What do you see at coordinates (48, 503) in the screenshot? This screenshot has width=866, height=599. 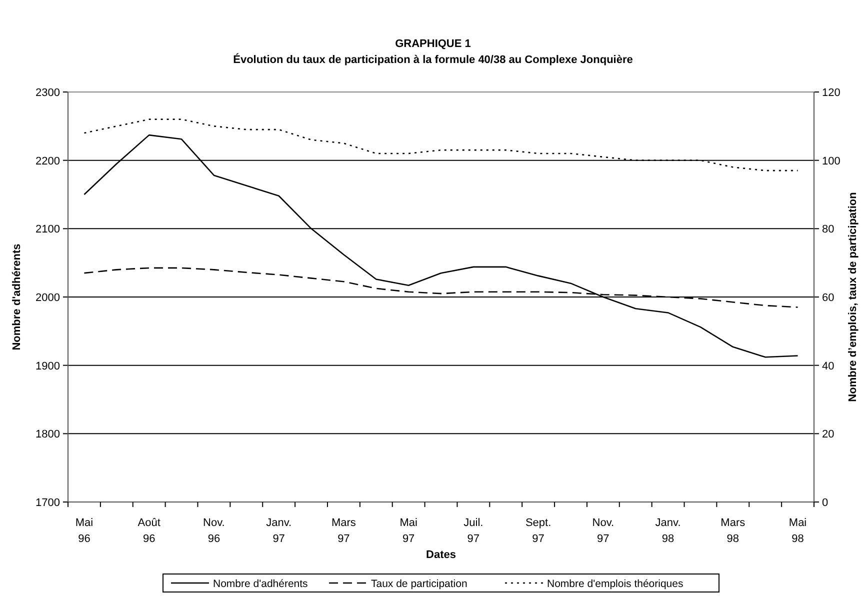 I see `y-tick-label: 1700` at bounding box center [48, 503].